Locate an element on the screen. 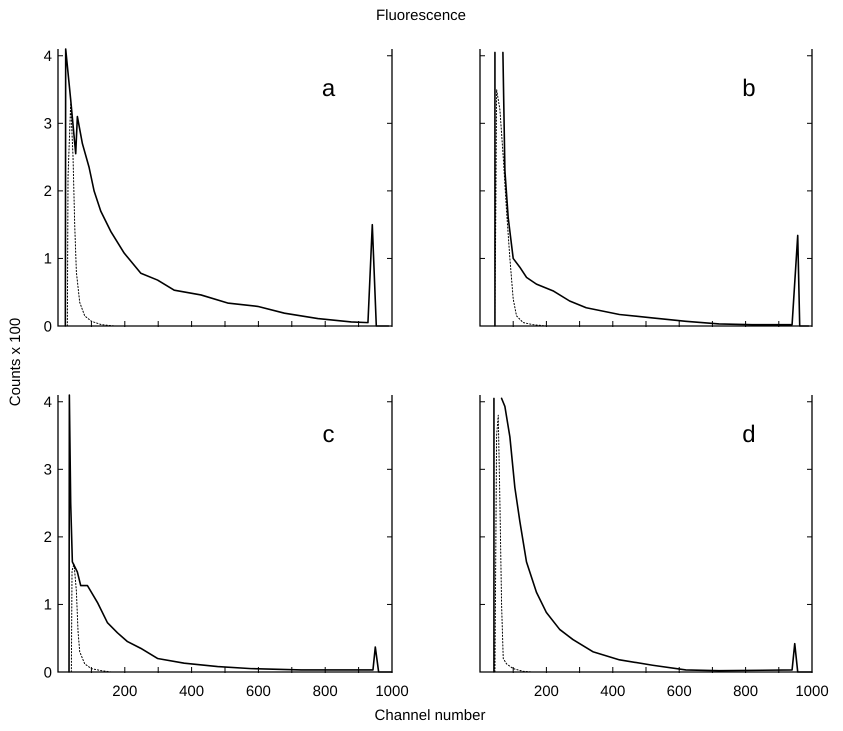  annotation: c is located at coordinates (328, 434).